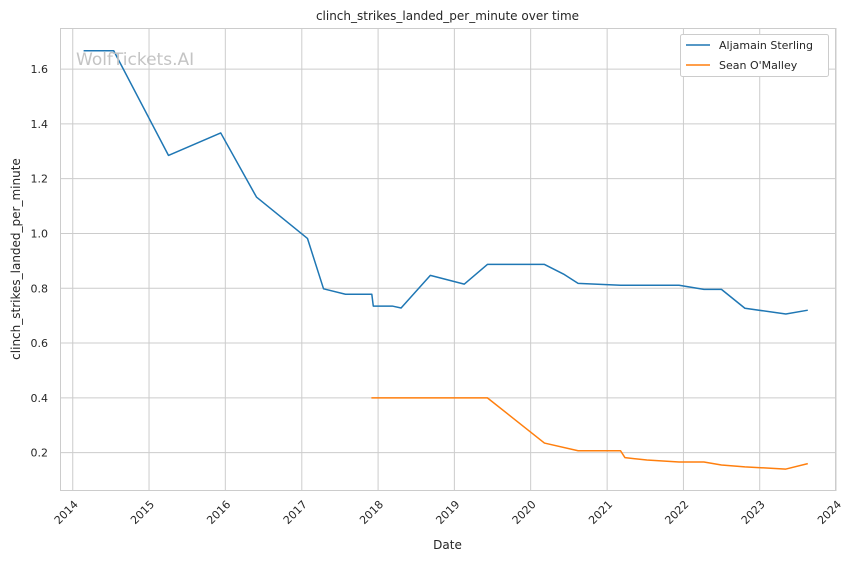 The width and height of the screenshot is (852, 561). What do you see at coordinates (16, 259) in the screenshot?
I see `y-axis-title: clinch_strikes_landed_per_minute` at bounding box center [16, 259].